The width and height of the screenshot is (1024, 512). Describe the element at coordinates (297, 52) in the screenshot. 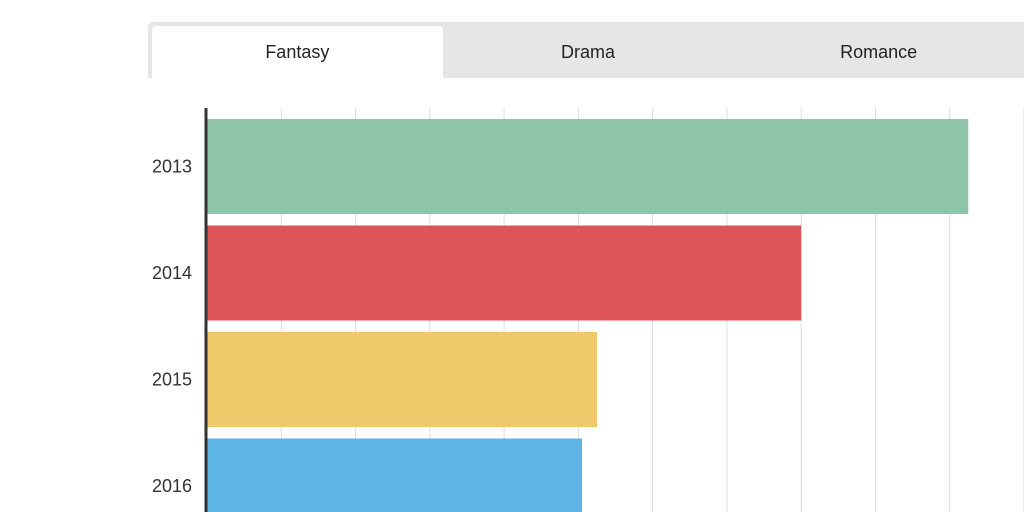

I see `tab-fantasy: Fantasy` at that location.